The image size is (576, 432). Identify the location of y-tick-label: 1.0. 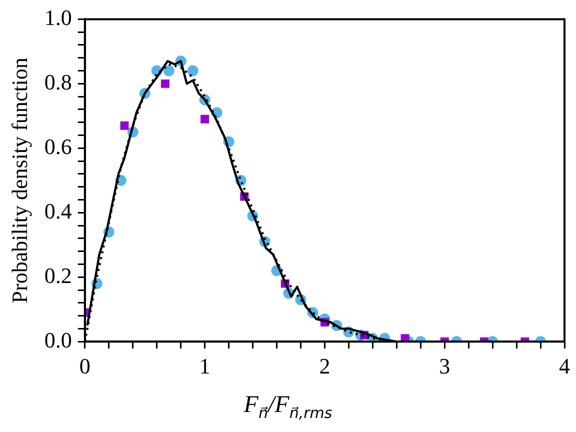
(58, 17).